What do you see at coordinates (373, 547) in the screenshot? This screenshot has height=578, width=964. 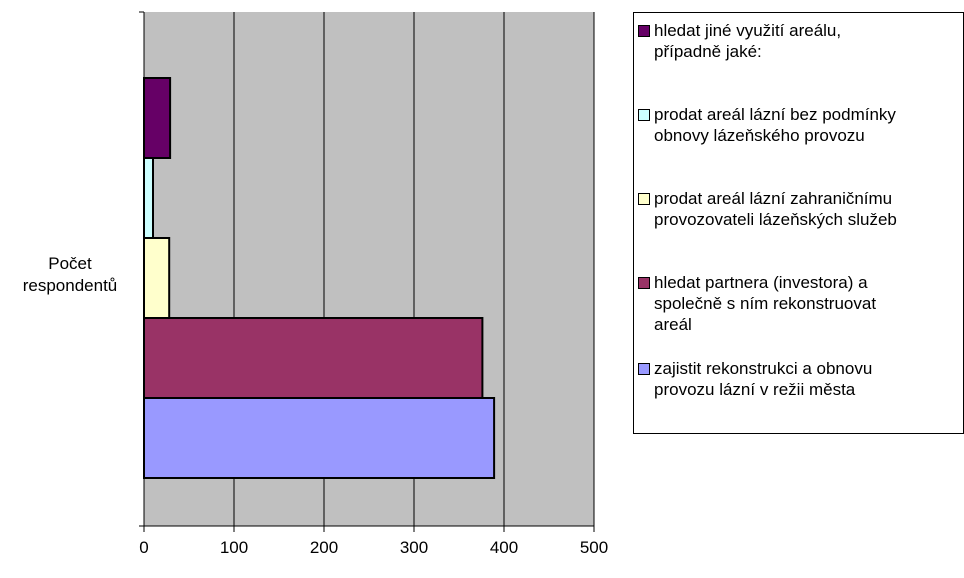 I see `tick-labels: 0 100 200 300 400 500` at bounding box center [373, 547].